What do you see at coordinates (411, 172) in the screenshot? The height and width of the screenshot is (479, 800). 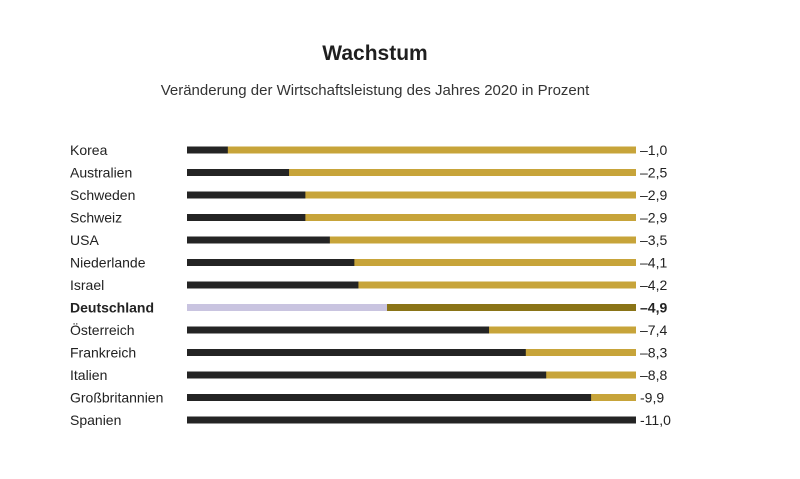 I see `bar-track-australien` at bounding box center [411, 172].